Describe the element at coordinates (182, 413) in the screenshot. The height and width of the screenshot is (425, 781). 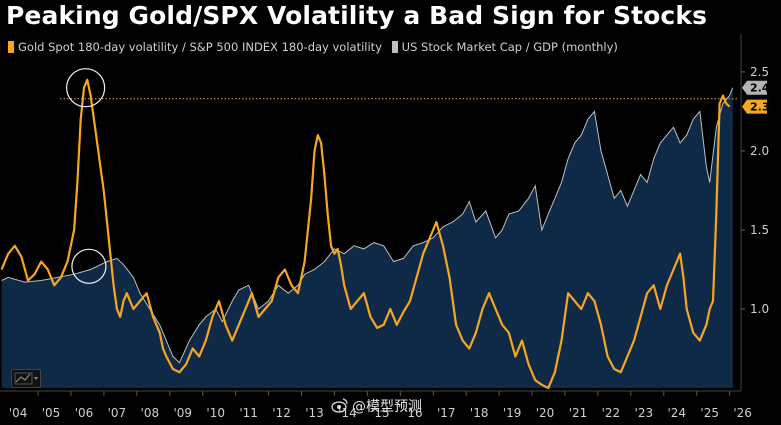
I see `x-tick-label: '09` at that location.